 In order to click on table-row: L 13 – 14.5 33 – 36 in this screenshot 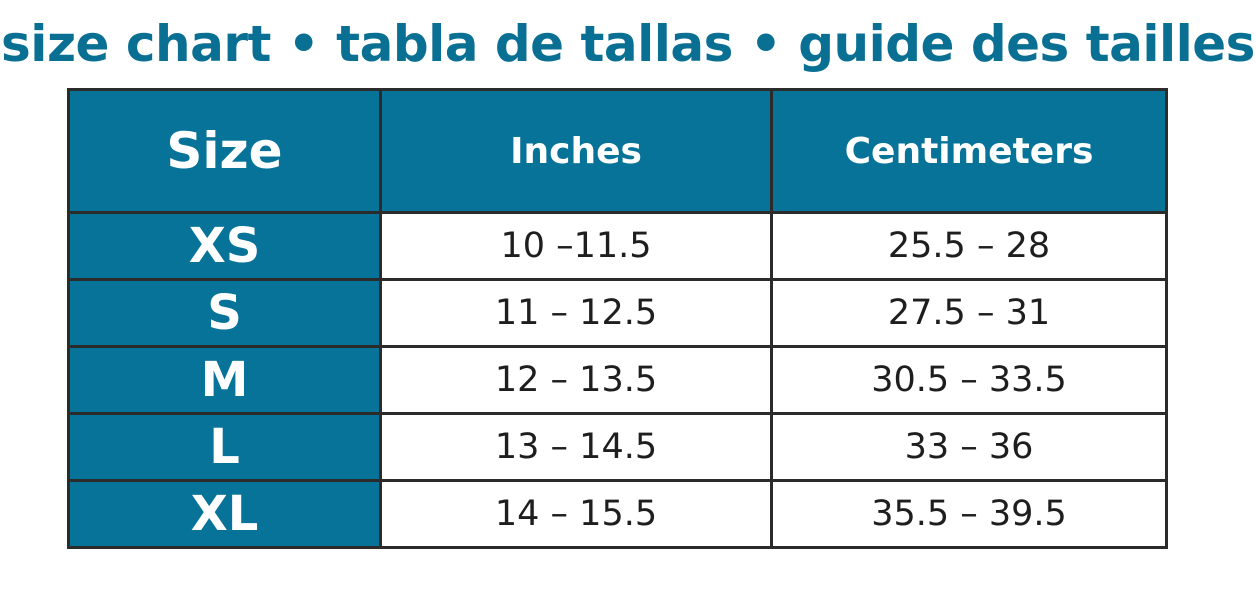, I will do `click(617, 447)`.